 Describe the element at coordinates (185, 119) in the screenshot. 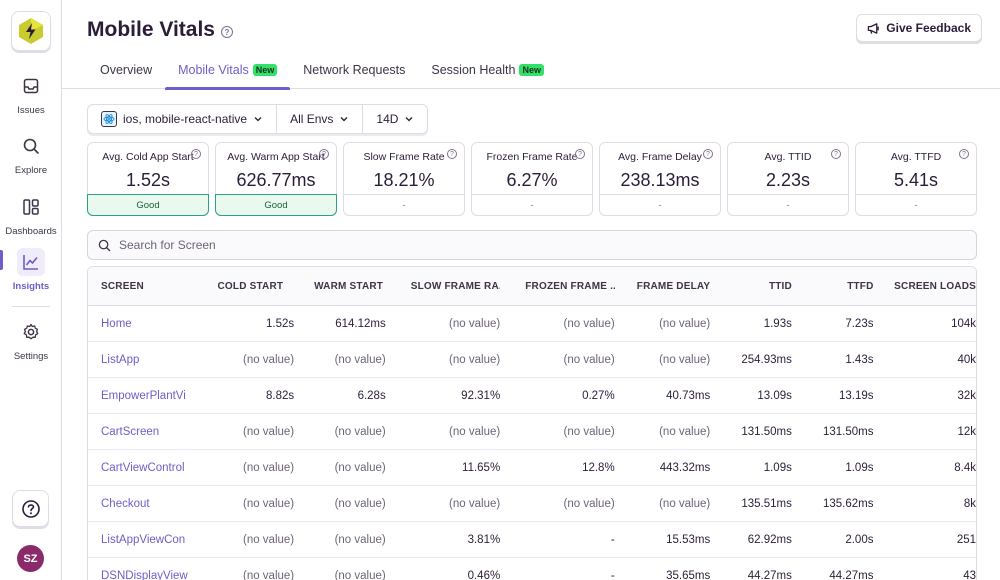

I see `project-filter-label: ios, mobile-react-native` at that location.